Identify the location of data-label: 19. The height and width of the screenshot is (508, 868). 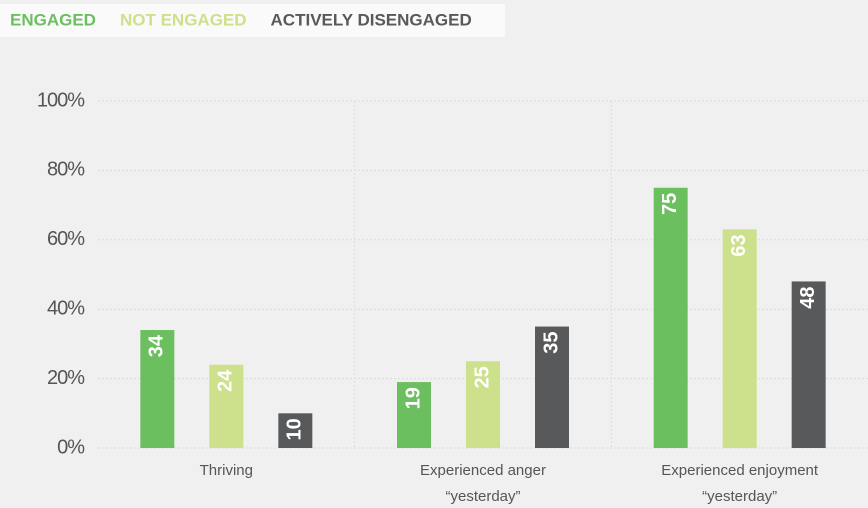
(413, 398).